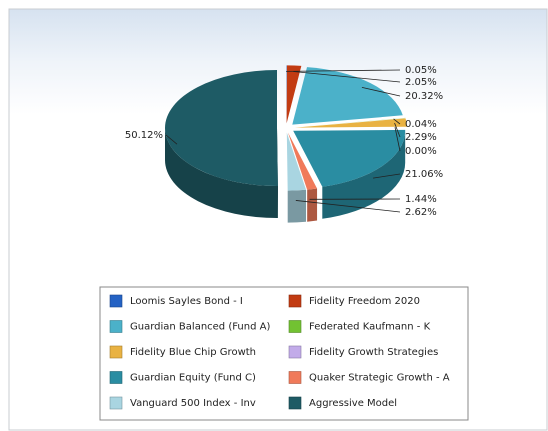 The width and height of the screenshot is (548, 431). Describe the element at coordinates (193, 378) in the screenshot. I see `legend-label: Guardian Equity (Fund C)` at that location.